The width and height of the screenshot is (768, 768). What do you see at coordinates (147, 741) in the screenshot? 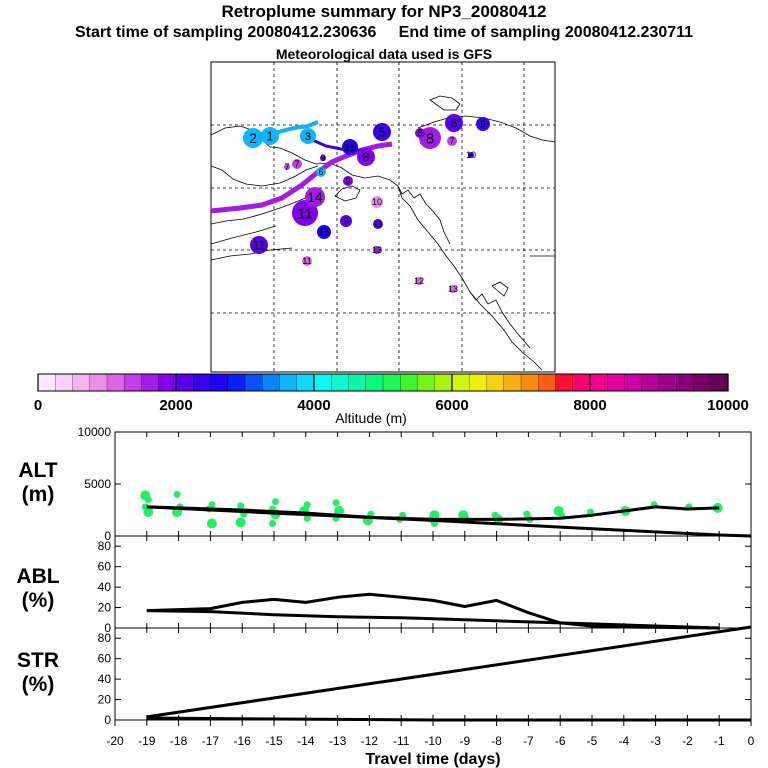
I see `x-tick-label: -19` at bounding box center [147, 741].